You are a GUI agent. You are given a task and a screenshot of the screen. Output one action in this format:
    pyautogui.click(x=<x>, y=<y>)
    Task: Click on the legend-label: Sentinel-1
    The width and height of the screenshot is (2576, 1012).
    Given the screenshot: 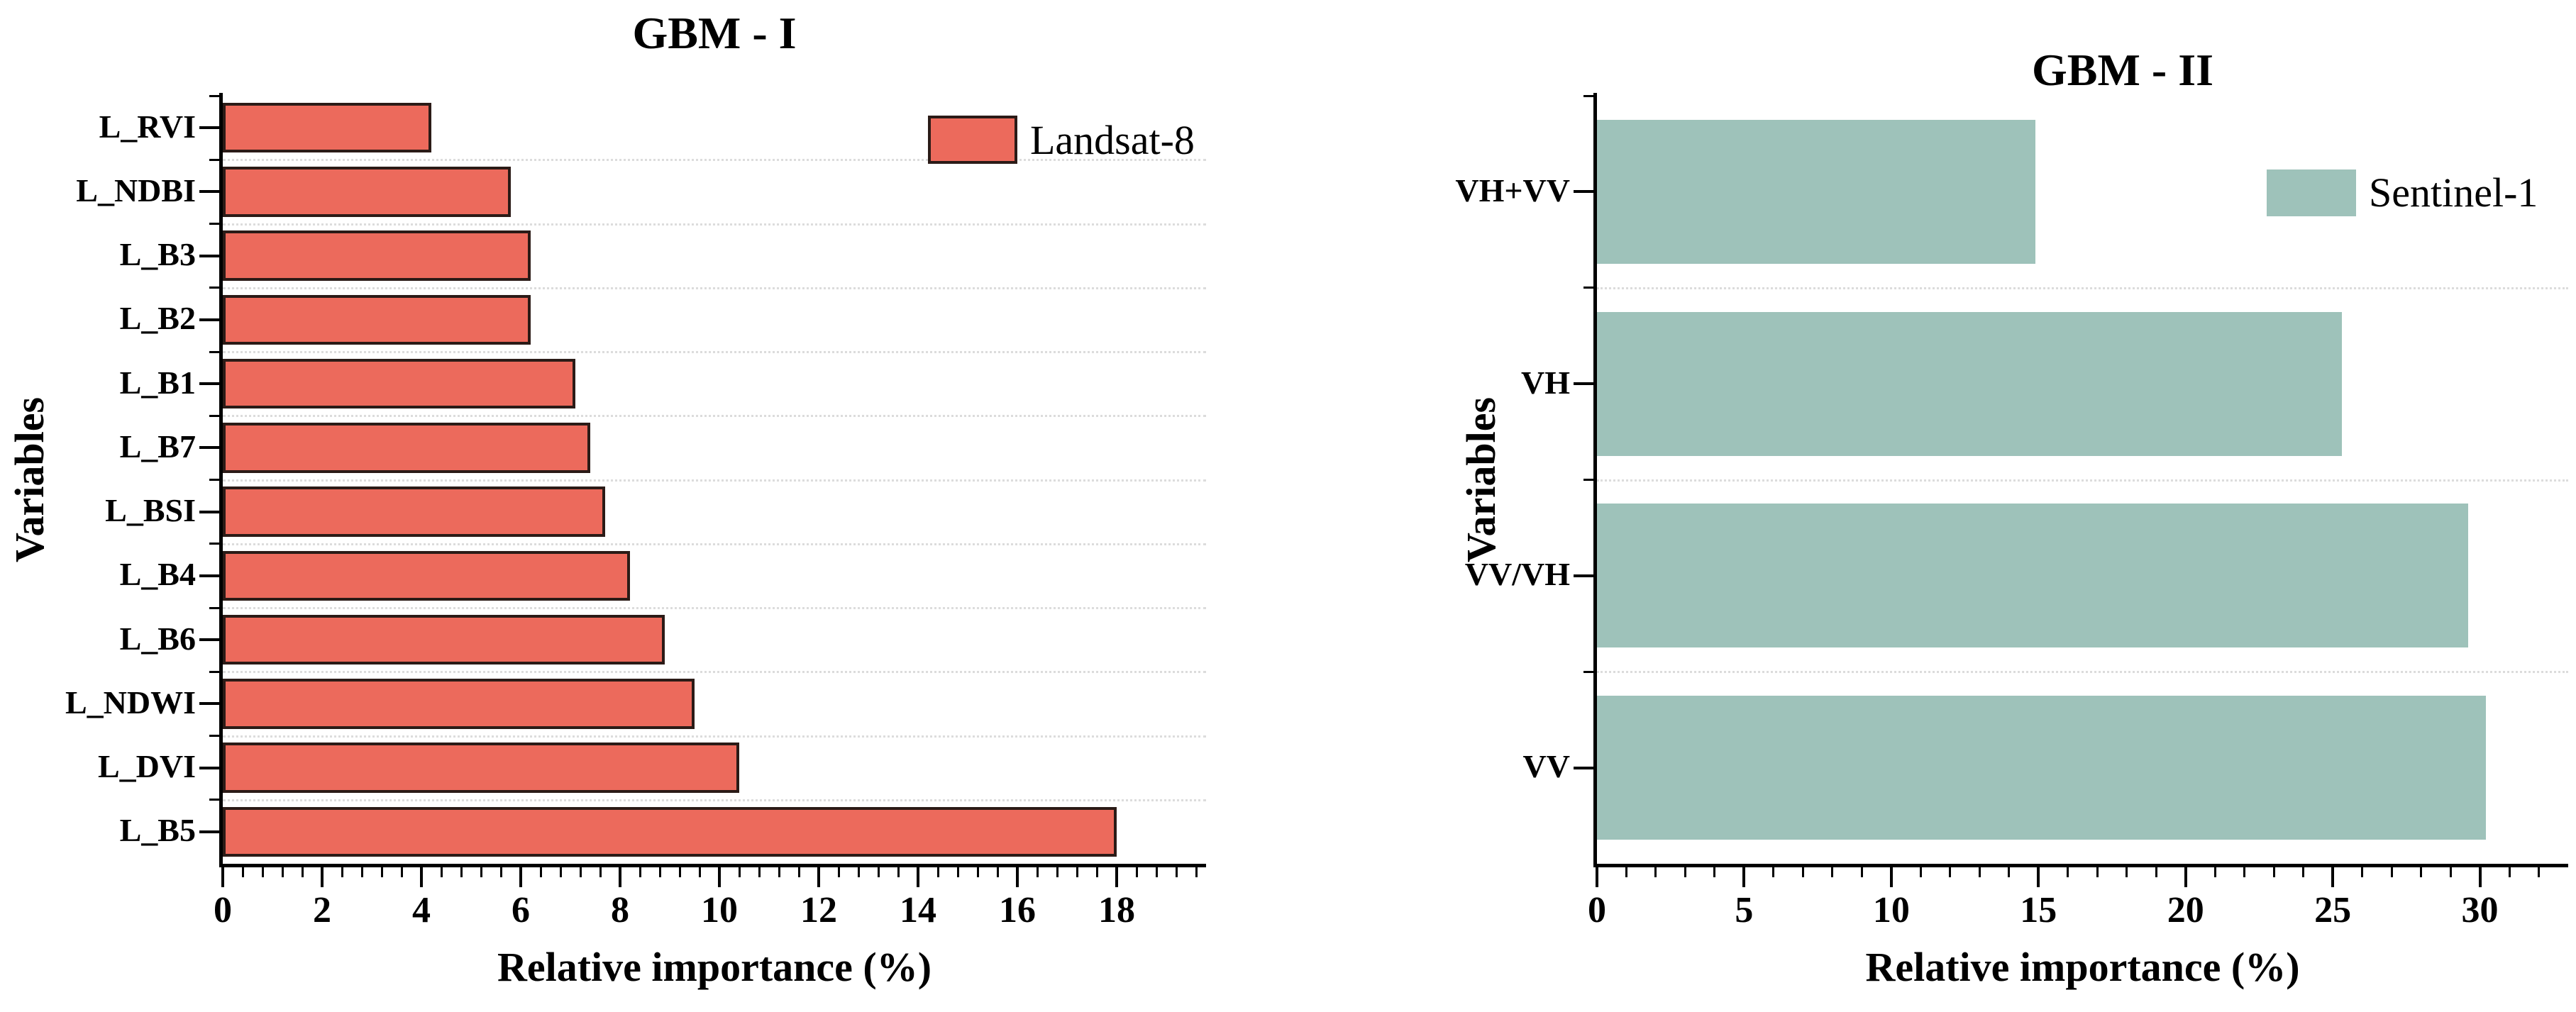 What is the action you would take?
    pyautogui.click(x=2453, y=192)
    